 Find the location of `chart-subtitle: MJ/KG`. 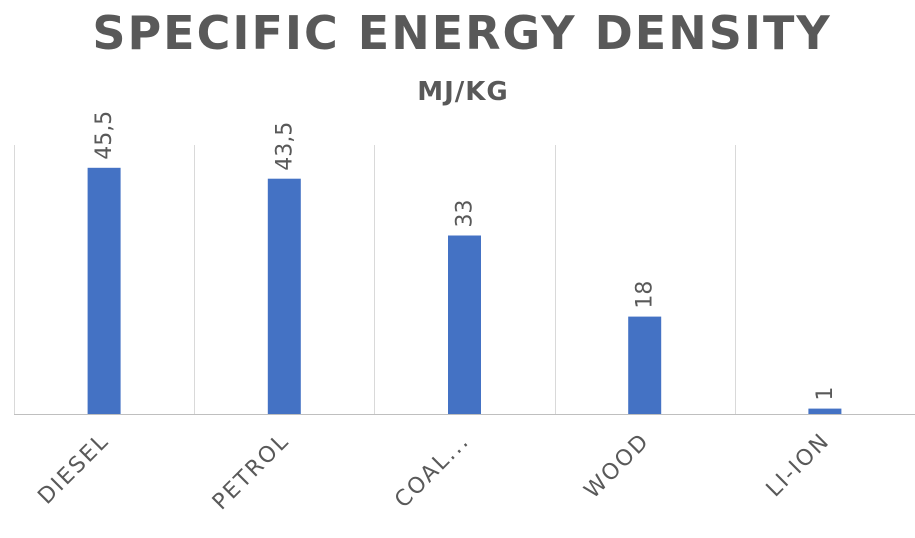

chart-subtitle: MJ/KG is located at coordinates (463, 92).